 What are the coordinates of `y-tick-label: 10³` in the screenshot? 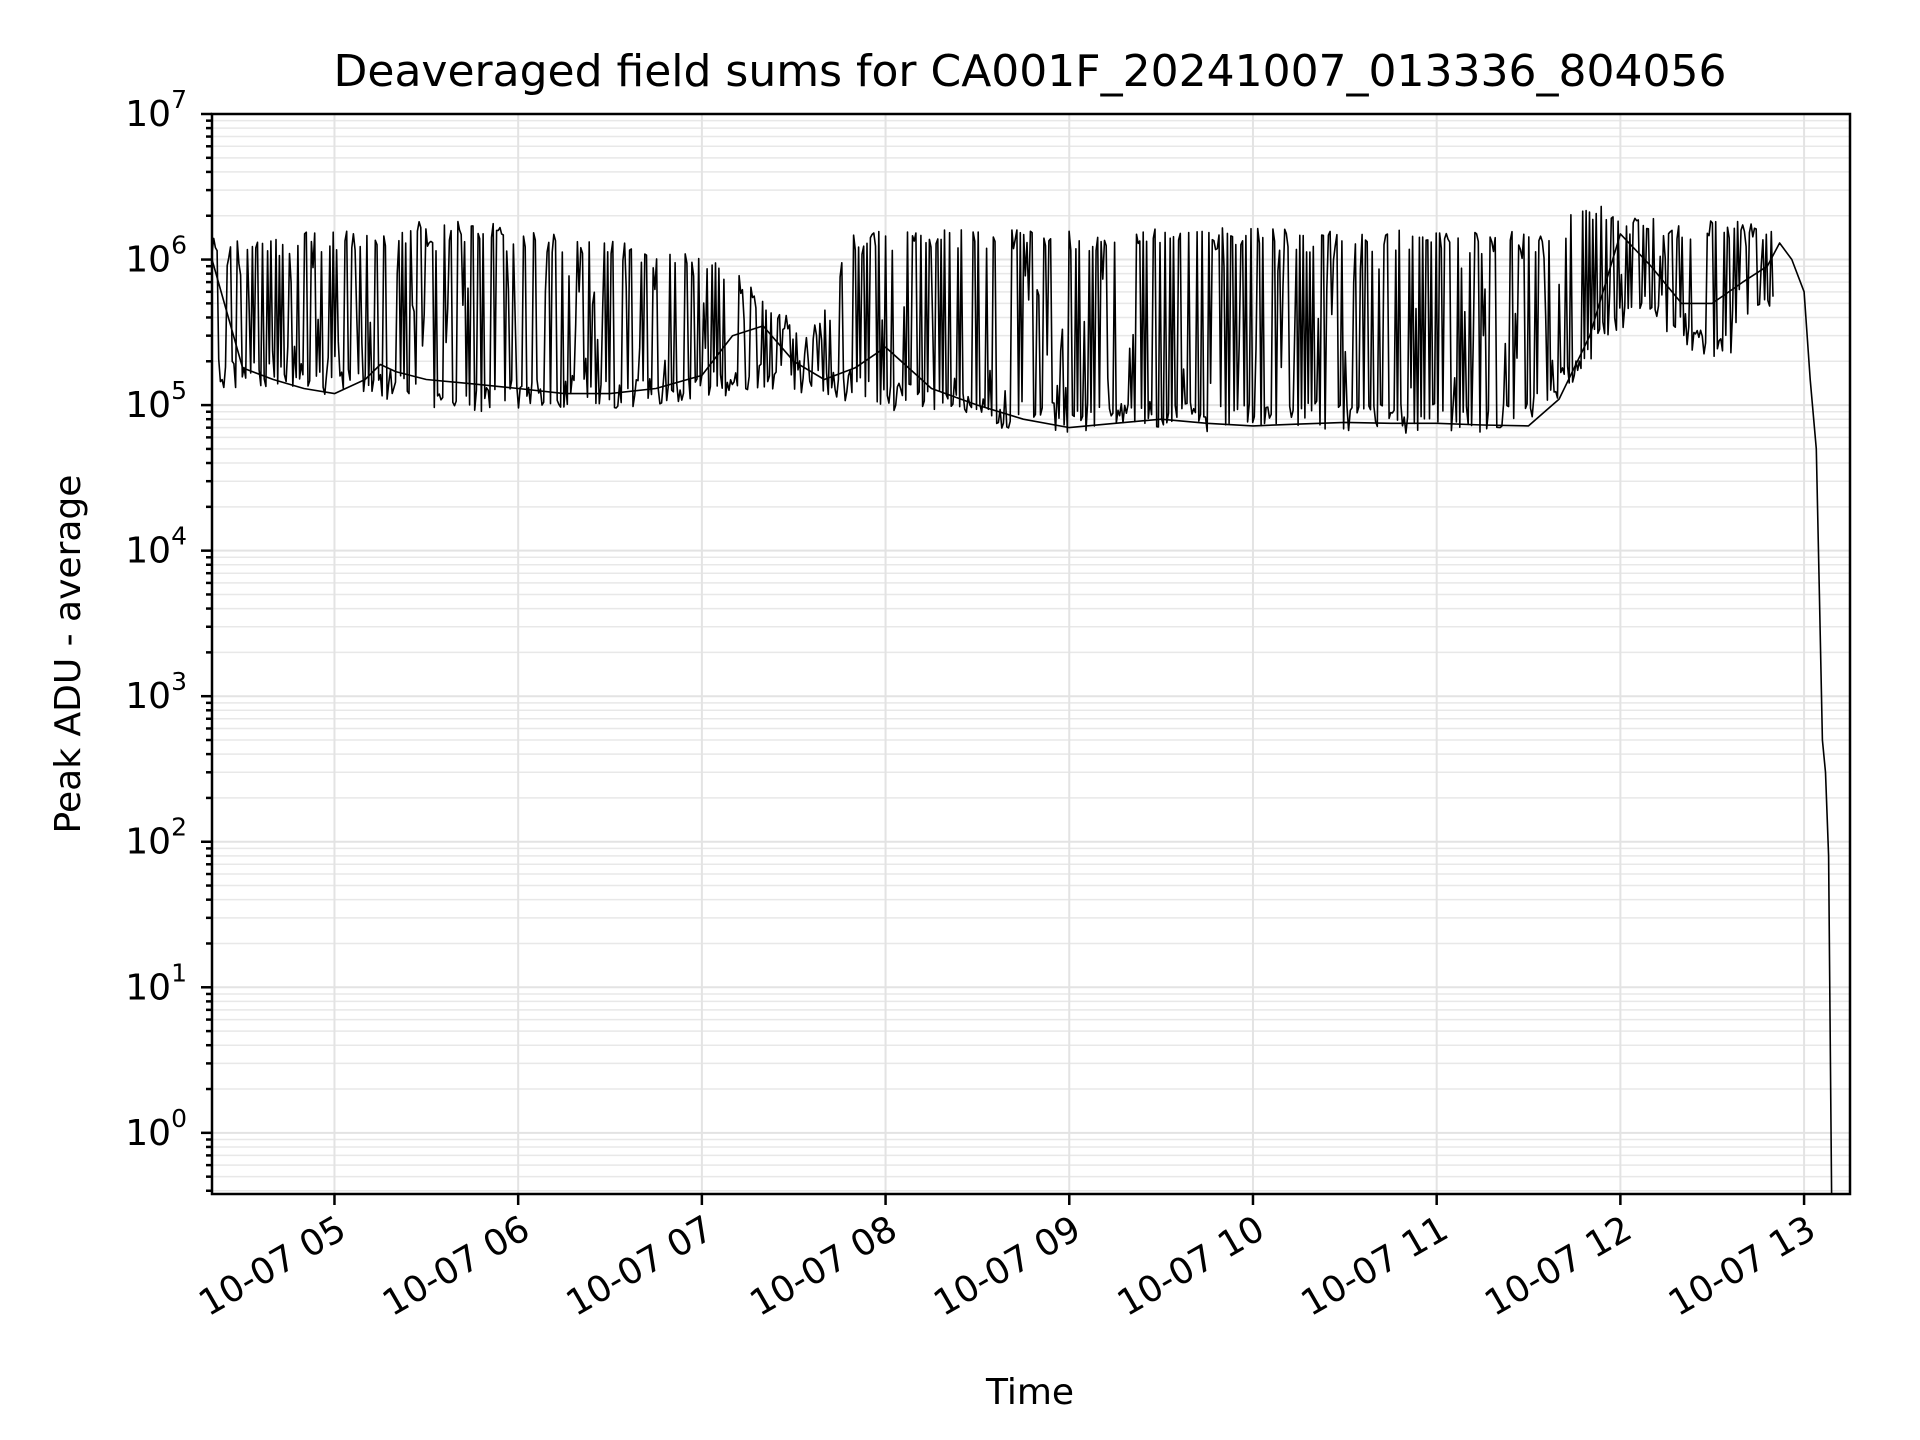 It's located at (156, 692).